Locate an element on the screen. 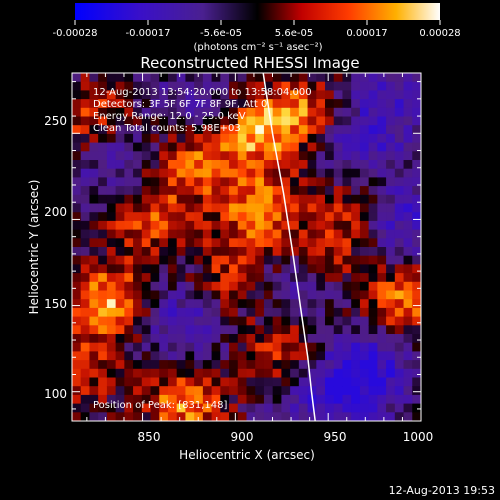 The height and width of the screenshot is (500, 500). colorbar-unit: (photons cm⁻² s⁻¹ asec⁻²) is located at coordinates (257, 47).